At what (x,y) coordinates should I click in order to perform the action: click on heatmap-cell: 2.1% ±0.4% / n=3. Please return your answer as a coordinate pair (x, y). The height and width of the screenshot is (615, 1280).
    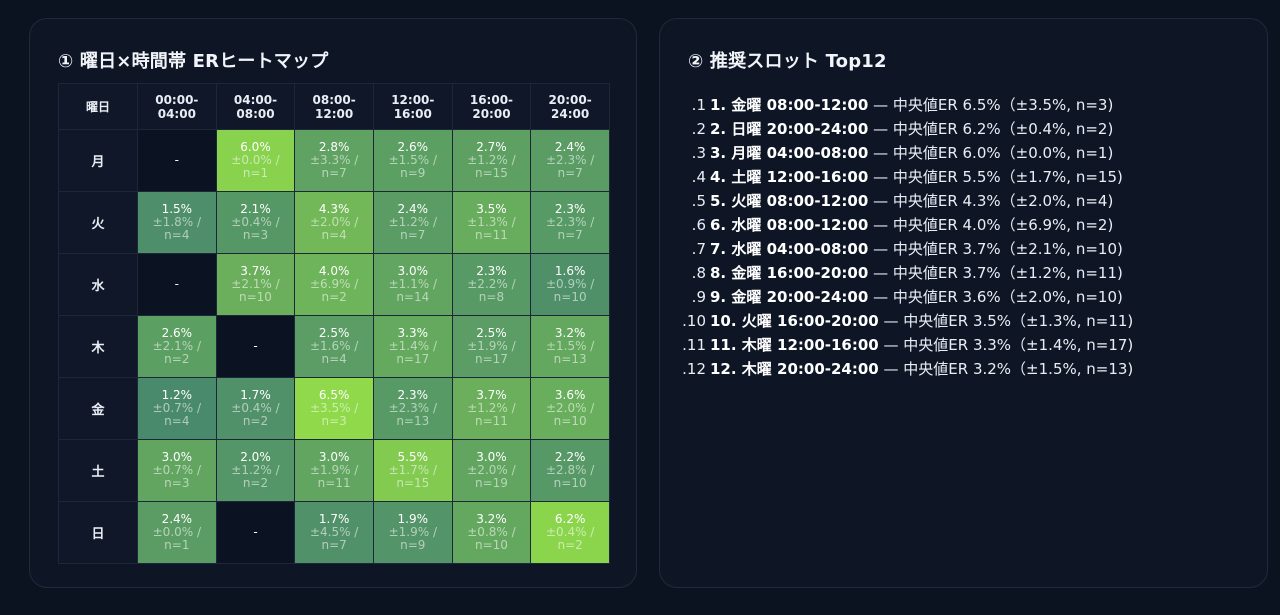
    Looking at the image, I should click on (255, 222).